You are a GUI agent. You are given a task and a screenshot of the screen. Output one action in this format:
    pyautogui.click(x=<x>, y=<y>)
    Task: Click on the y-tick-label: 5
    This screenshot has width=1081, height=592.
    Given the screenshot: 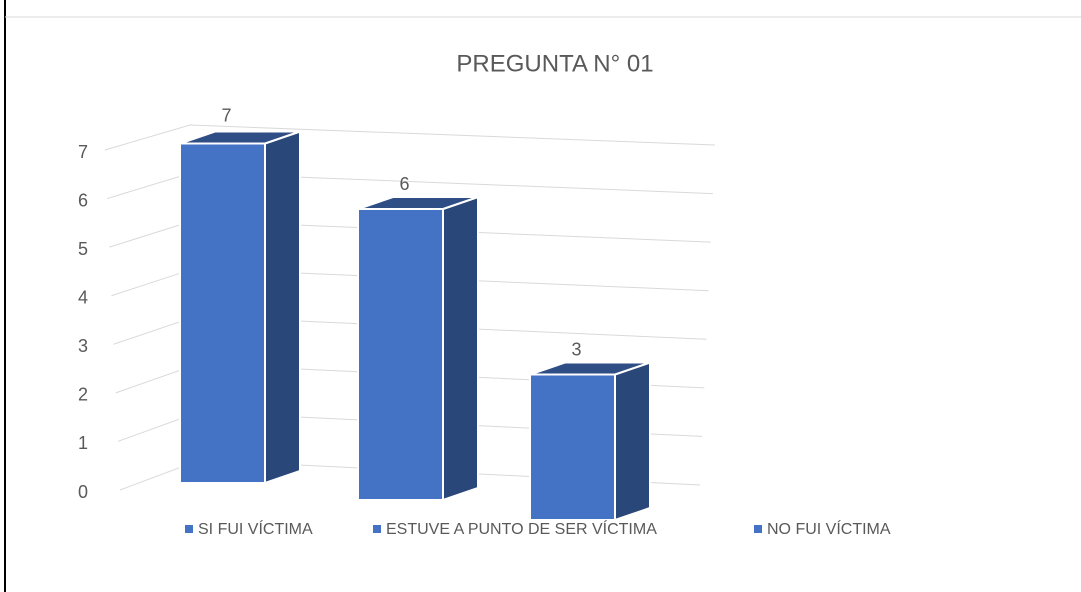 What is the action you would take?
    pyautogui.click(x=83, y=249)
    